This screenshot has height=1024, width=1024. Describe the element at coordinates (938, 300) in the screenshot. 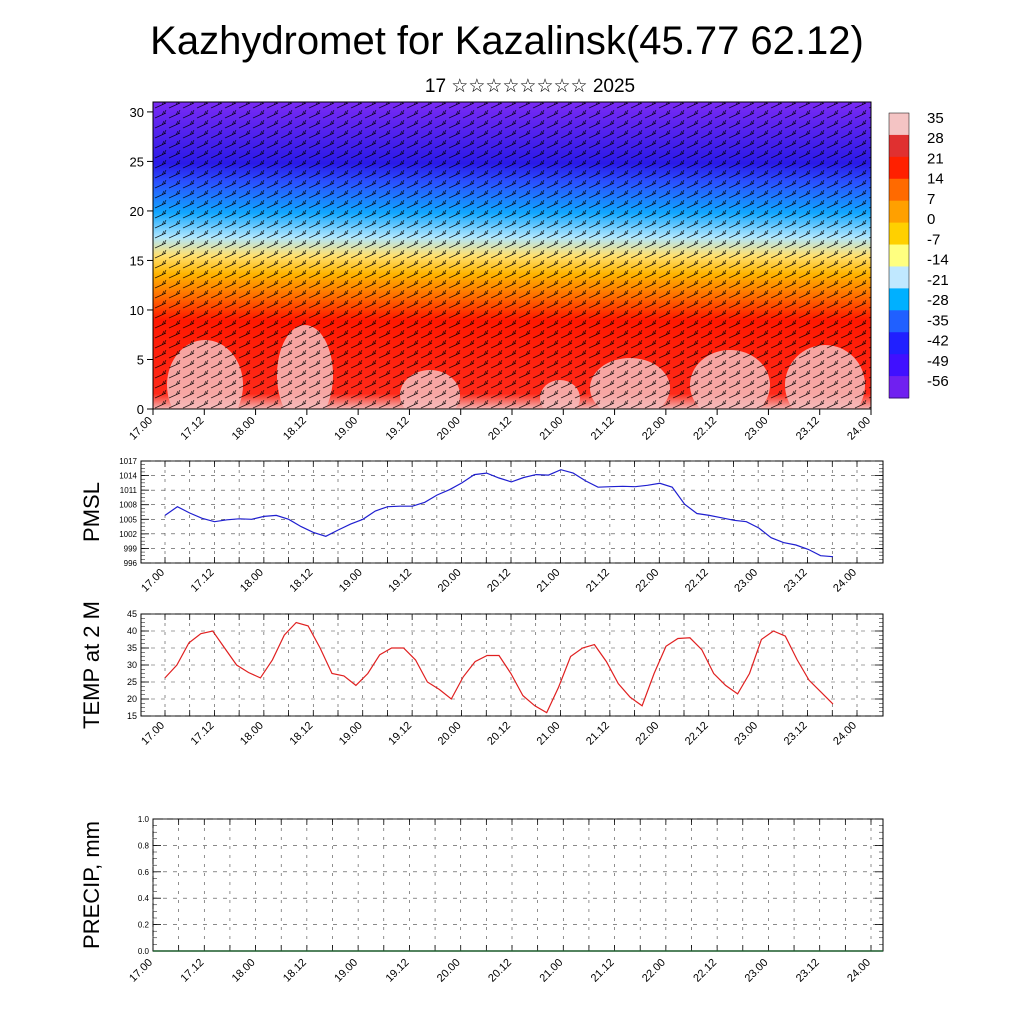

I see `colorbar-label: -28` at that location.